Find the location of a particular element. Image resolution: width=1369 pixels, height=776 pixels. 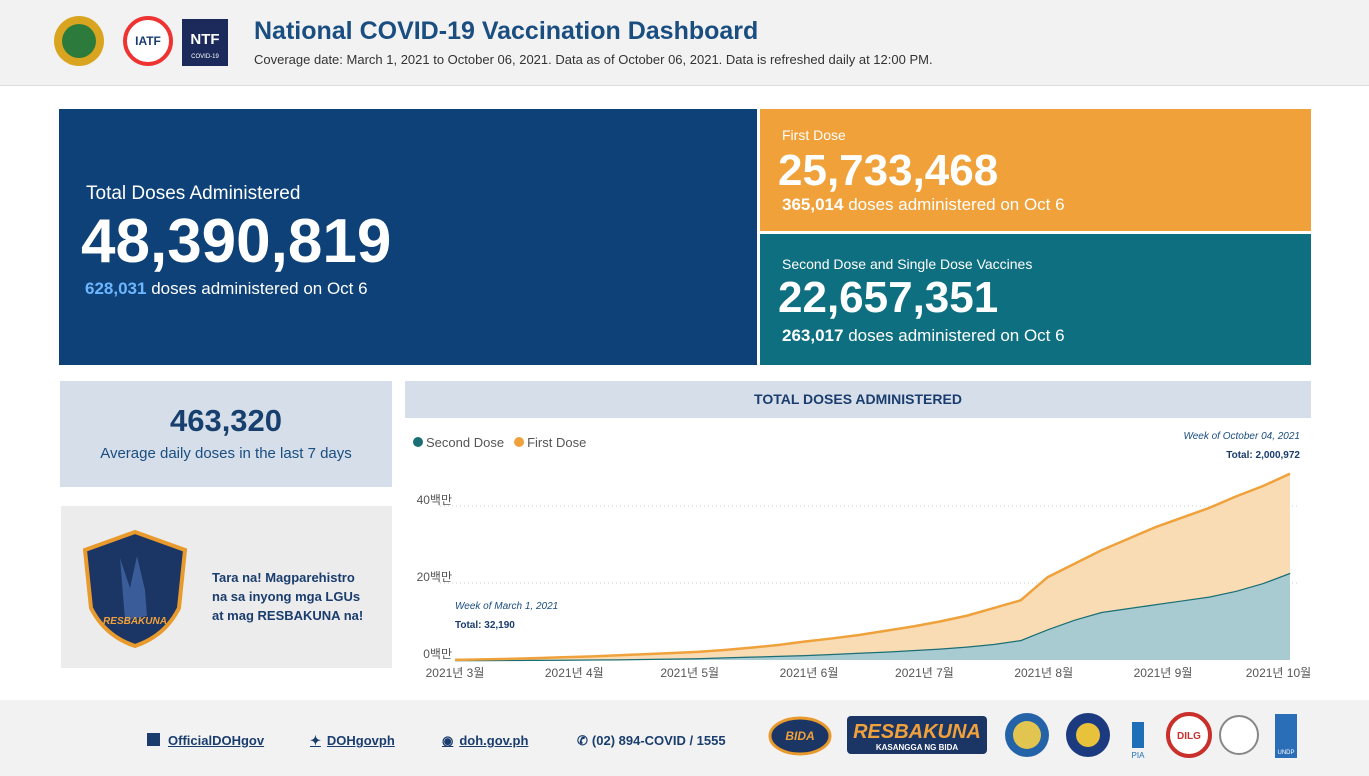

promo-line: na sa inyong mga LGUs is located at coordinates (286, 596).